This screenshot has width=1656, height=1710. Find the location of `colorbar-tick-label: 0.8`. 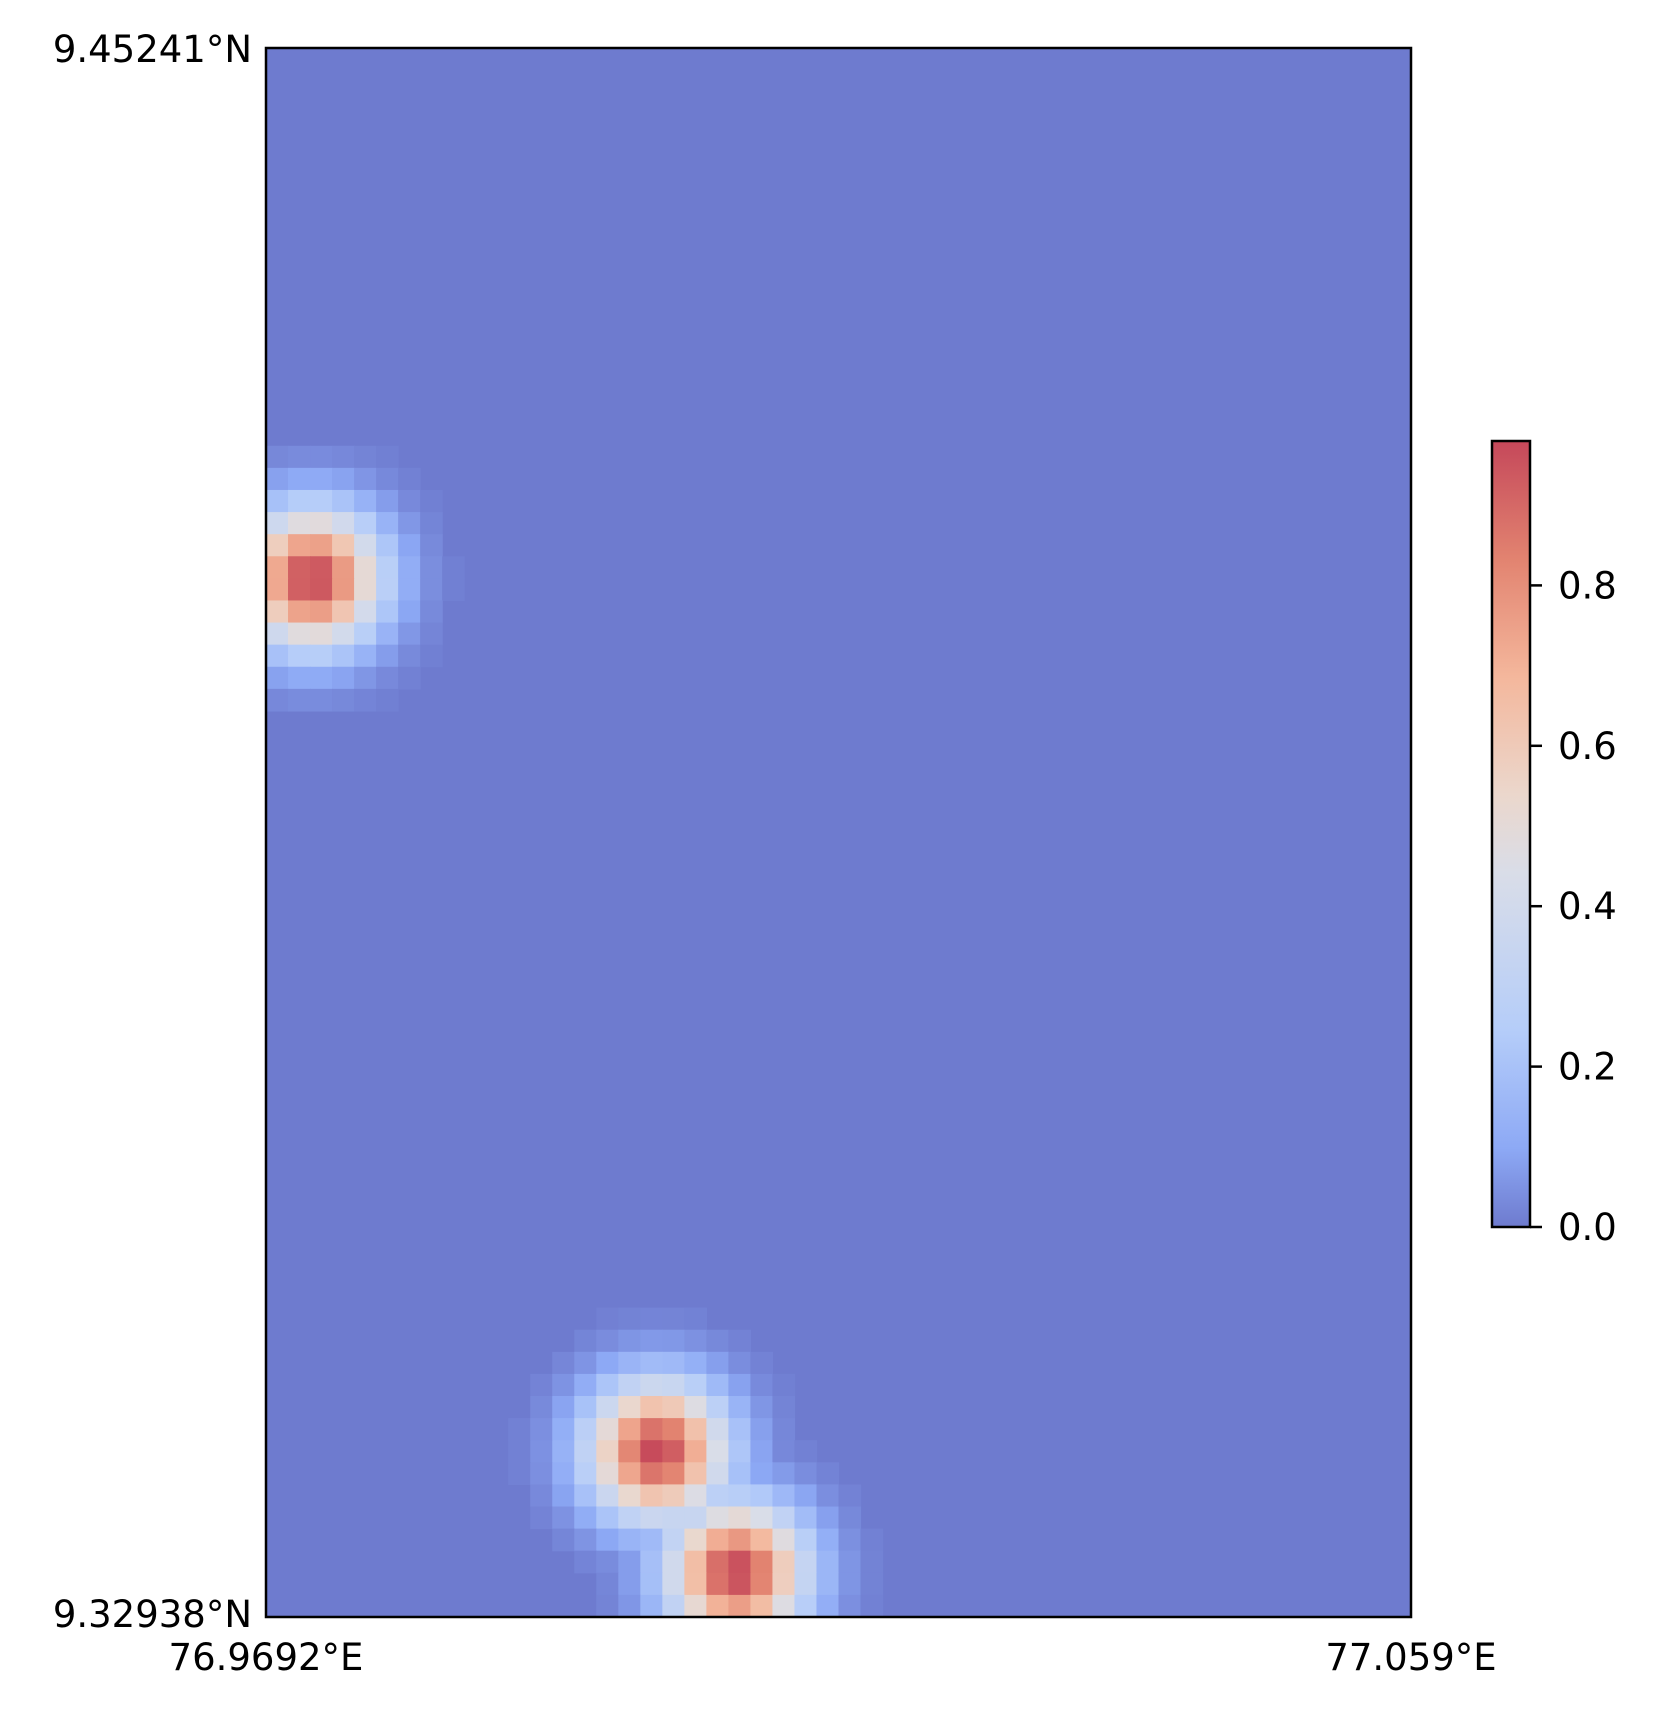

colorbar-tick-label: 0.8 is located at coordinates (1587, 585).